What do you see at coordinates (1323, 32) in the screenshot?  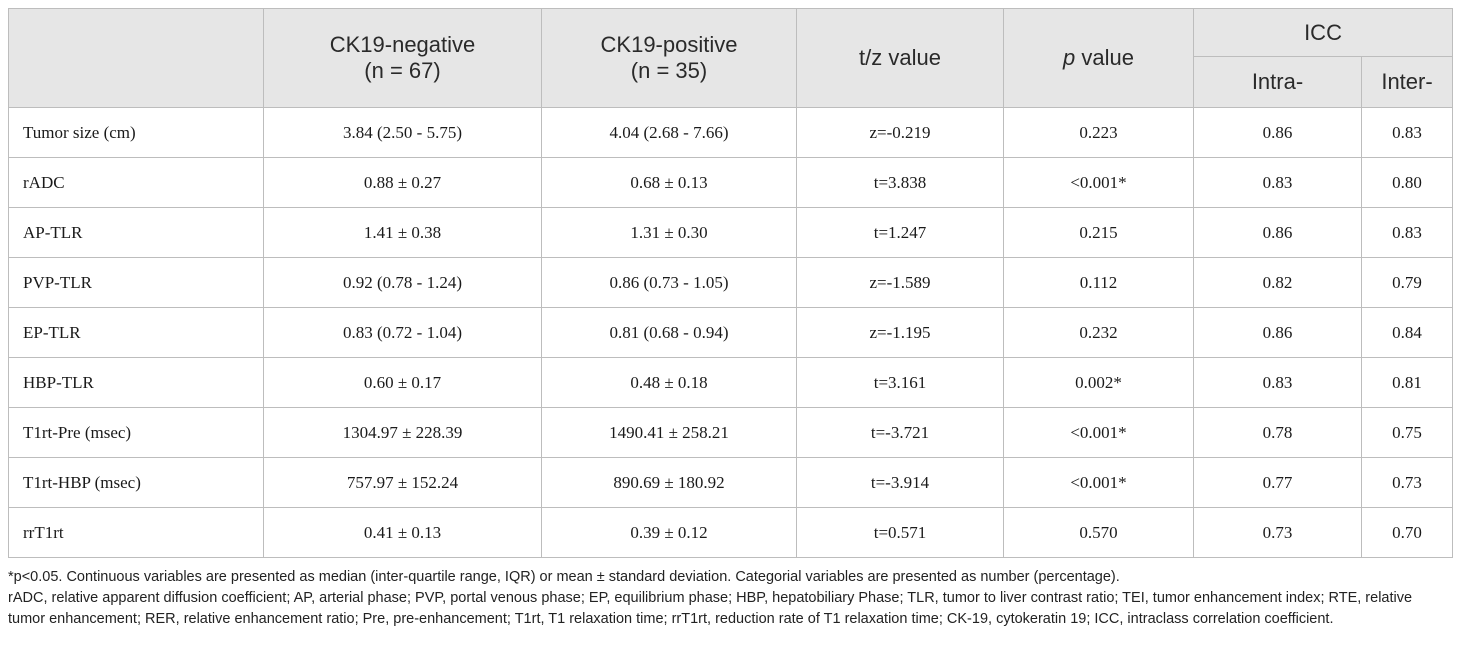 I see `header-icc: ICC` at bounding box center [1323, 32].